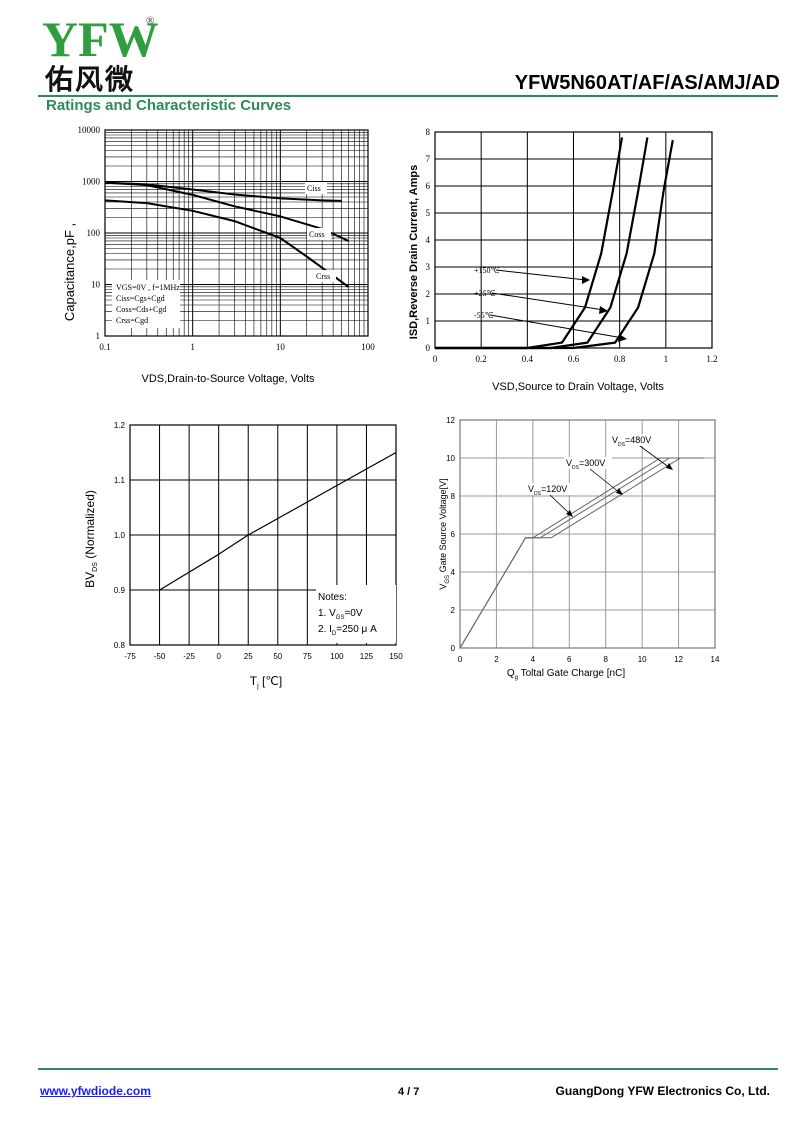 Image resolution: width=800 pixels, height=1131 pixels. Describe the element at coordinates (120, 425) in the screenshot. I see `y-tick-label: 1.2` at that location.